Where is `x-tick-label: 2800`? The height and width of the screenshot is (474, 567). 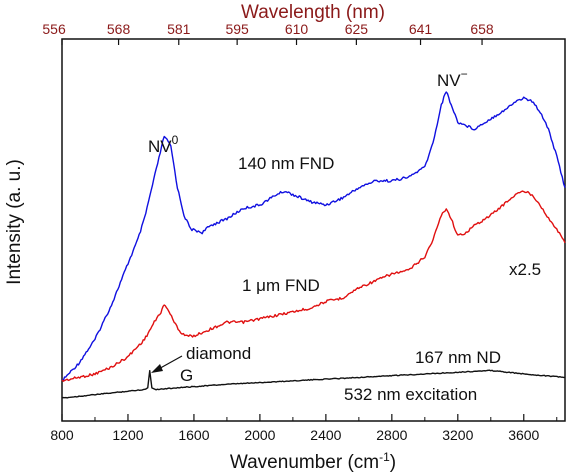
x-tick-label: 2800 is located at coordinates (391, 435).